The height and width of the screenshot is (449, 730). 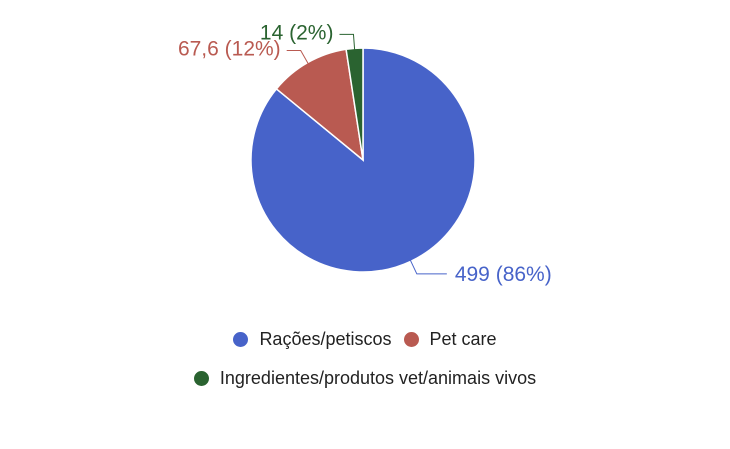 What do you see at coordinates (229, 48) in the screenshot?
I see `data-label-pet-care: 67,6 (12%)` at bounding box center [229, 48].